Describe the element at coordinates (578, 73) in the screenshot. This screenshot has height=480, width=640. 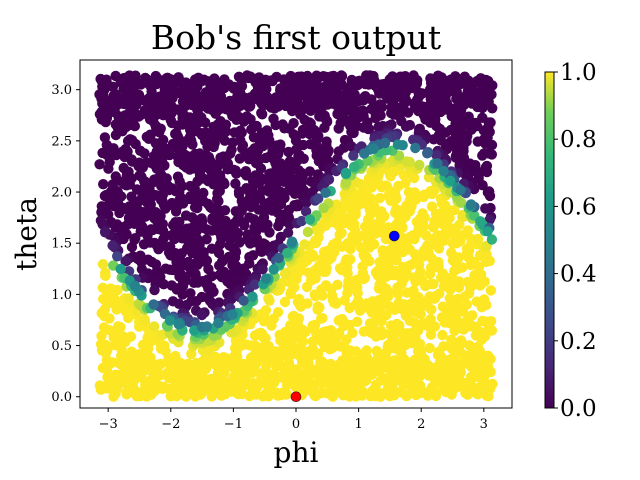
I see `colorbar-tick-label: 1.0` at that location.